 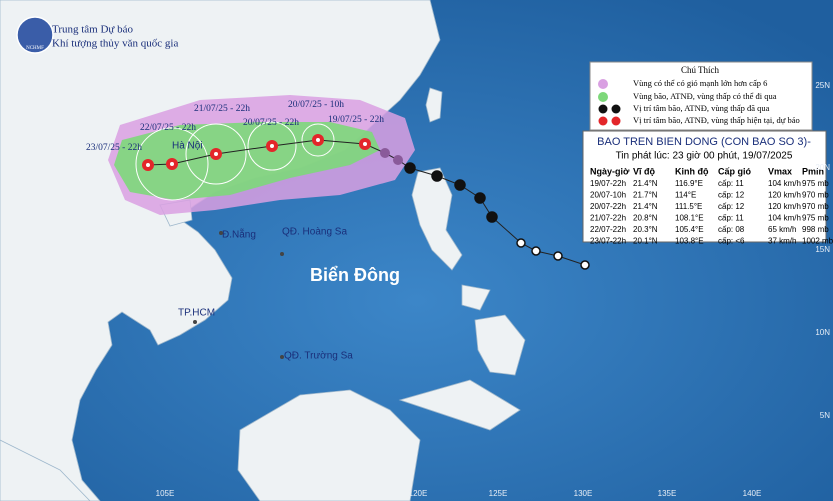 What do you see at coordinates (689, 218) in the screenshot?
I see `table-cell: 108.1°E` at bounding box center [689, 218].